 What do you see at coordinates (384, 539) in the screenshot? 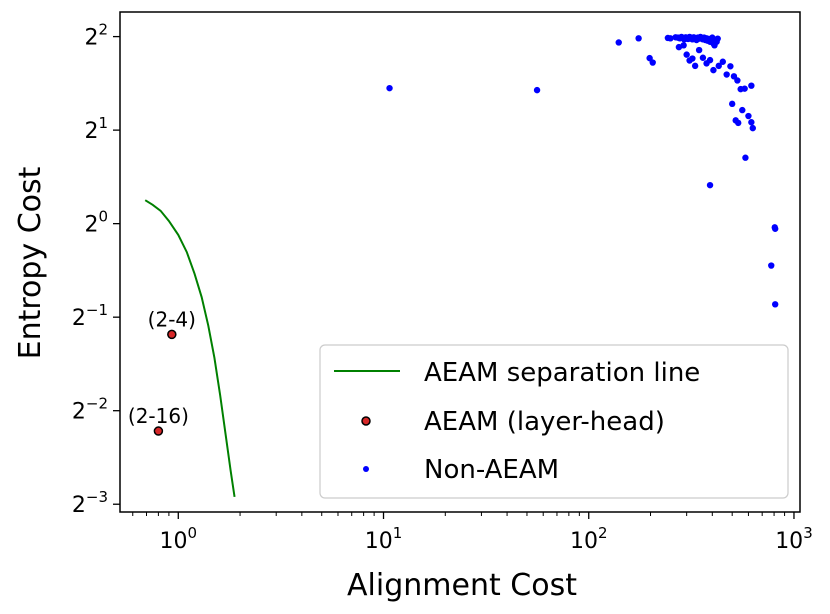
I see `x-tick-label: 101` at bounding box center [384, 539].